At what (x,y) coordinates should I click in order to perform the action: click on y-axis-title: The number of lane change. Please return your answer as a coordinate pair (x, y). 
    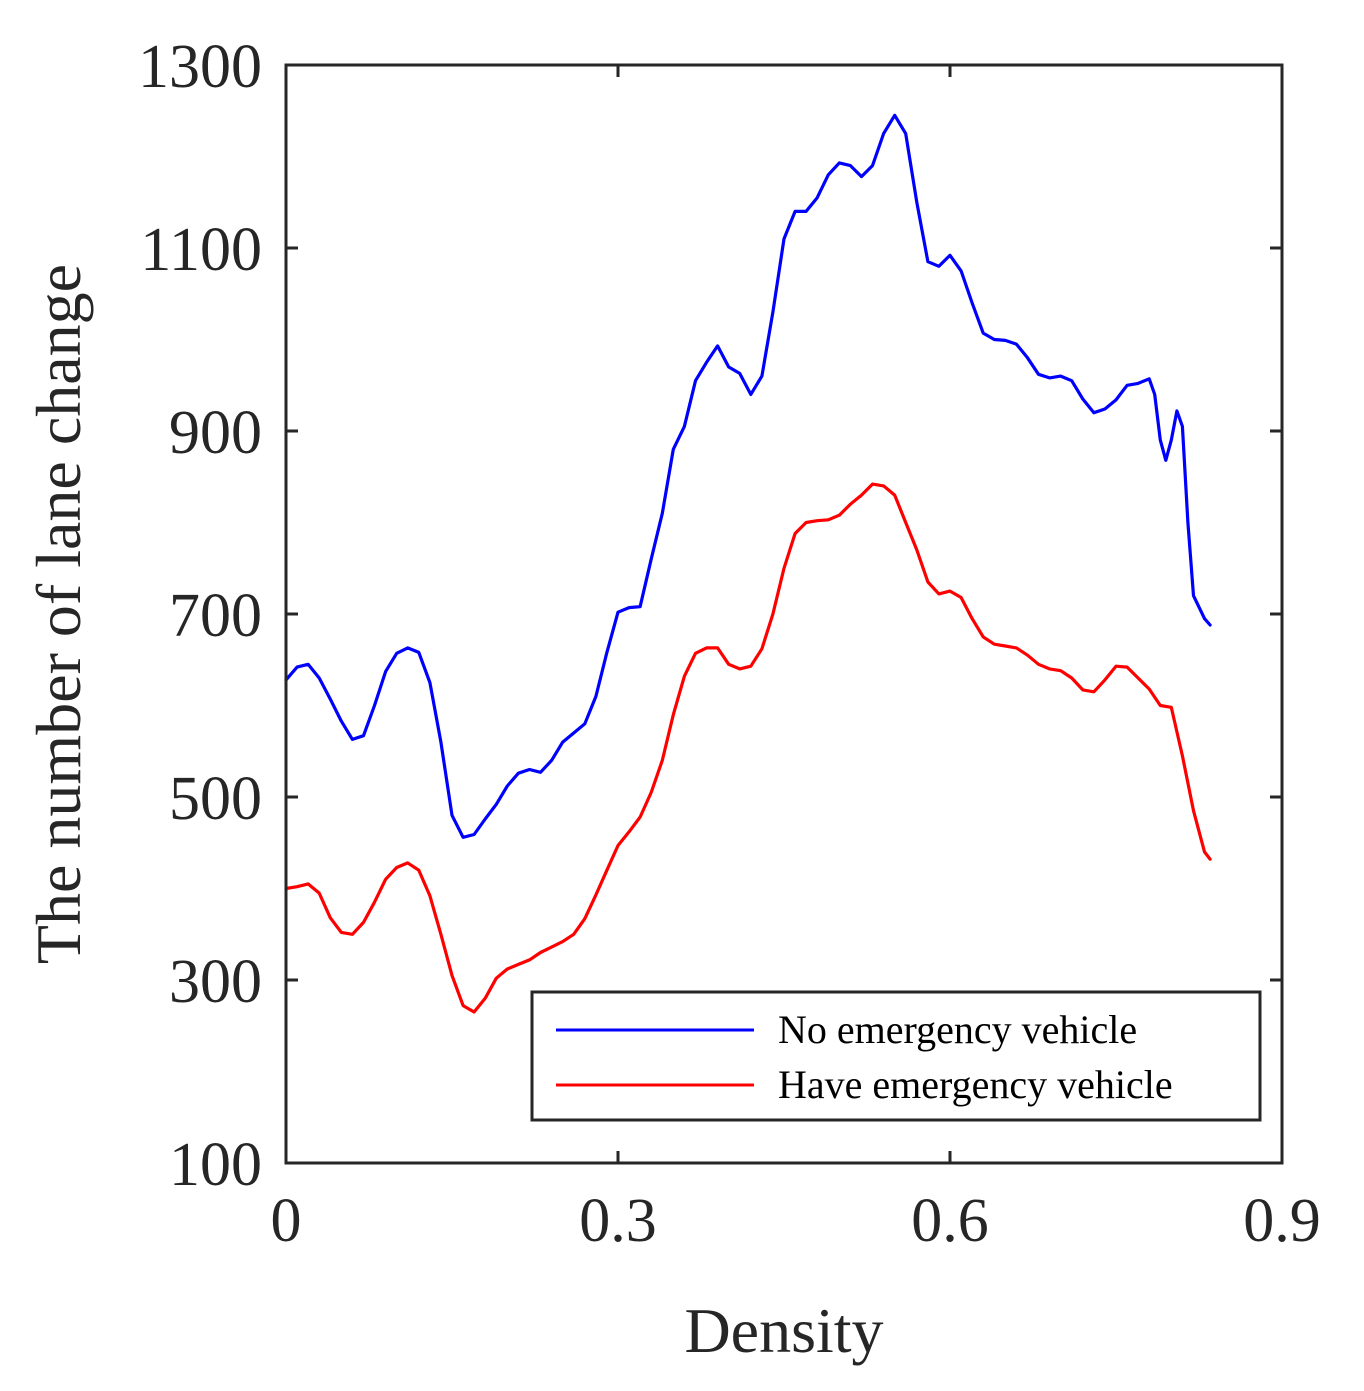
    Looking at the image, I should click on (58, 614).